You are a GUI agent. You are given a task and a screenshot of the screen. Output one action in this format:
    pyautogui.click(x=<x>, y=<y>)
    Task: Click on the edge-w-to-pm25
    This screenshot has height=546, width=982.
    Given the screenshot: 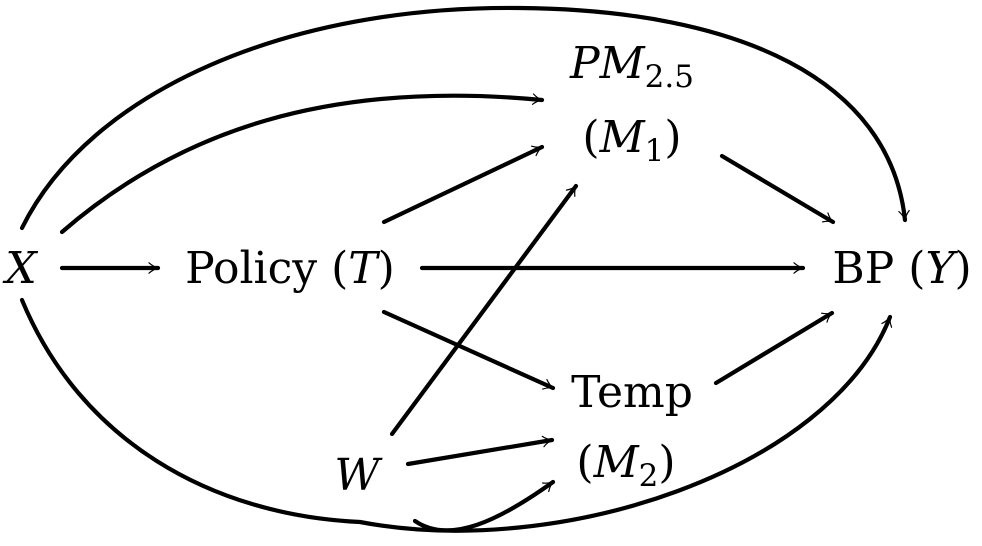 What is the action you would take?
    pyautogui.click(x=484, y=310)
    